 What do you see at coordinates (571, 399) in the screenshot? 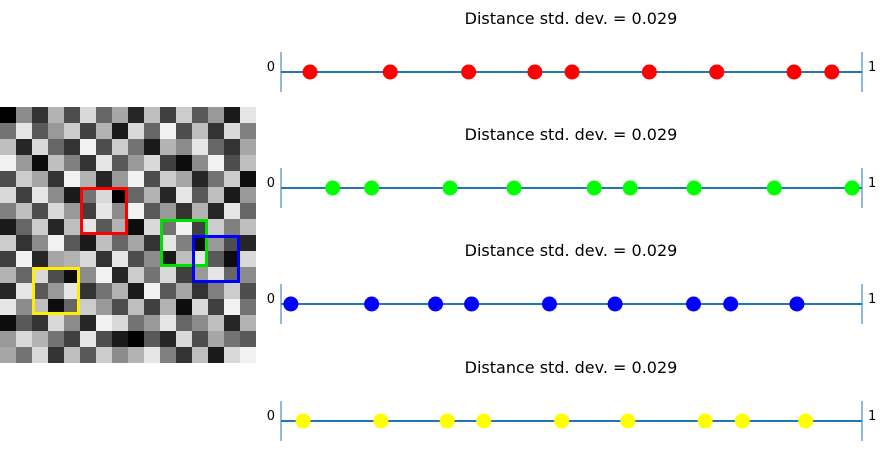
I see `strip-plot-4: Distance std. dev. = 0.029 0 1` at bounding box center [571, 399].